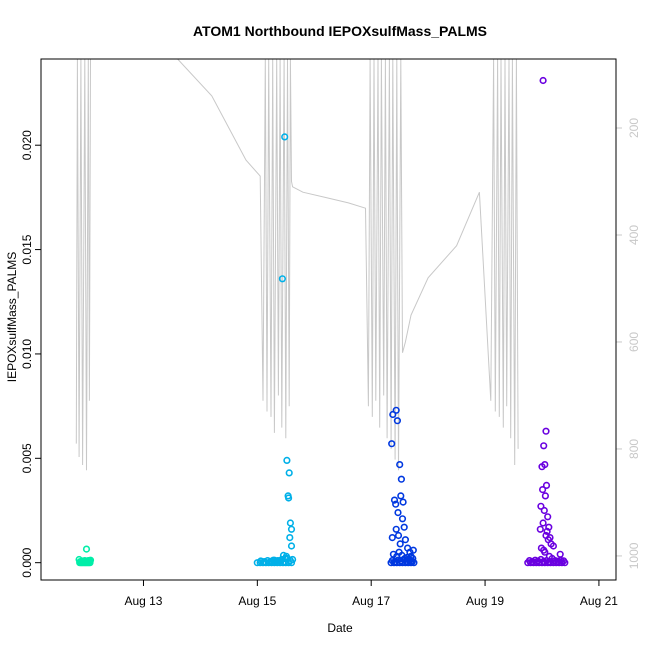 Image resolution: width=650 pixels, height=655 pixels. I want to click on x-tick-label: Aug 13, so click(143, 601).